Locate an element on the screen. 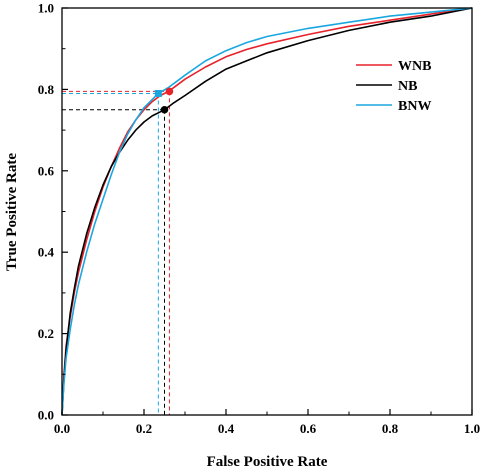 The image size is (484, 470). legend-label-wnb: WNB is located at coordinates (414, 66).